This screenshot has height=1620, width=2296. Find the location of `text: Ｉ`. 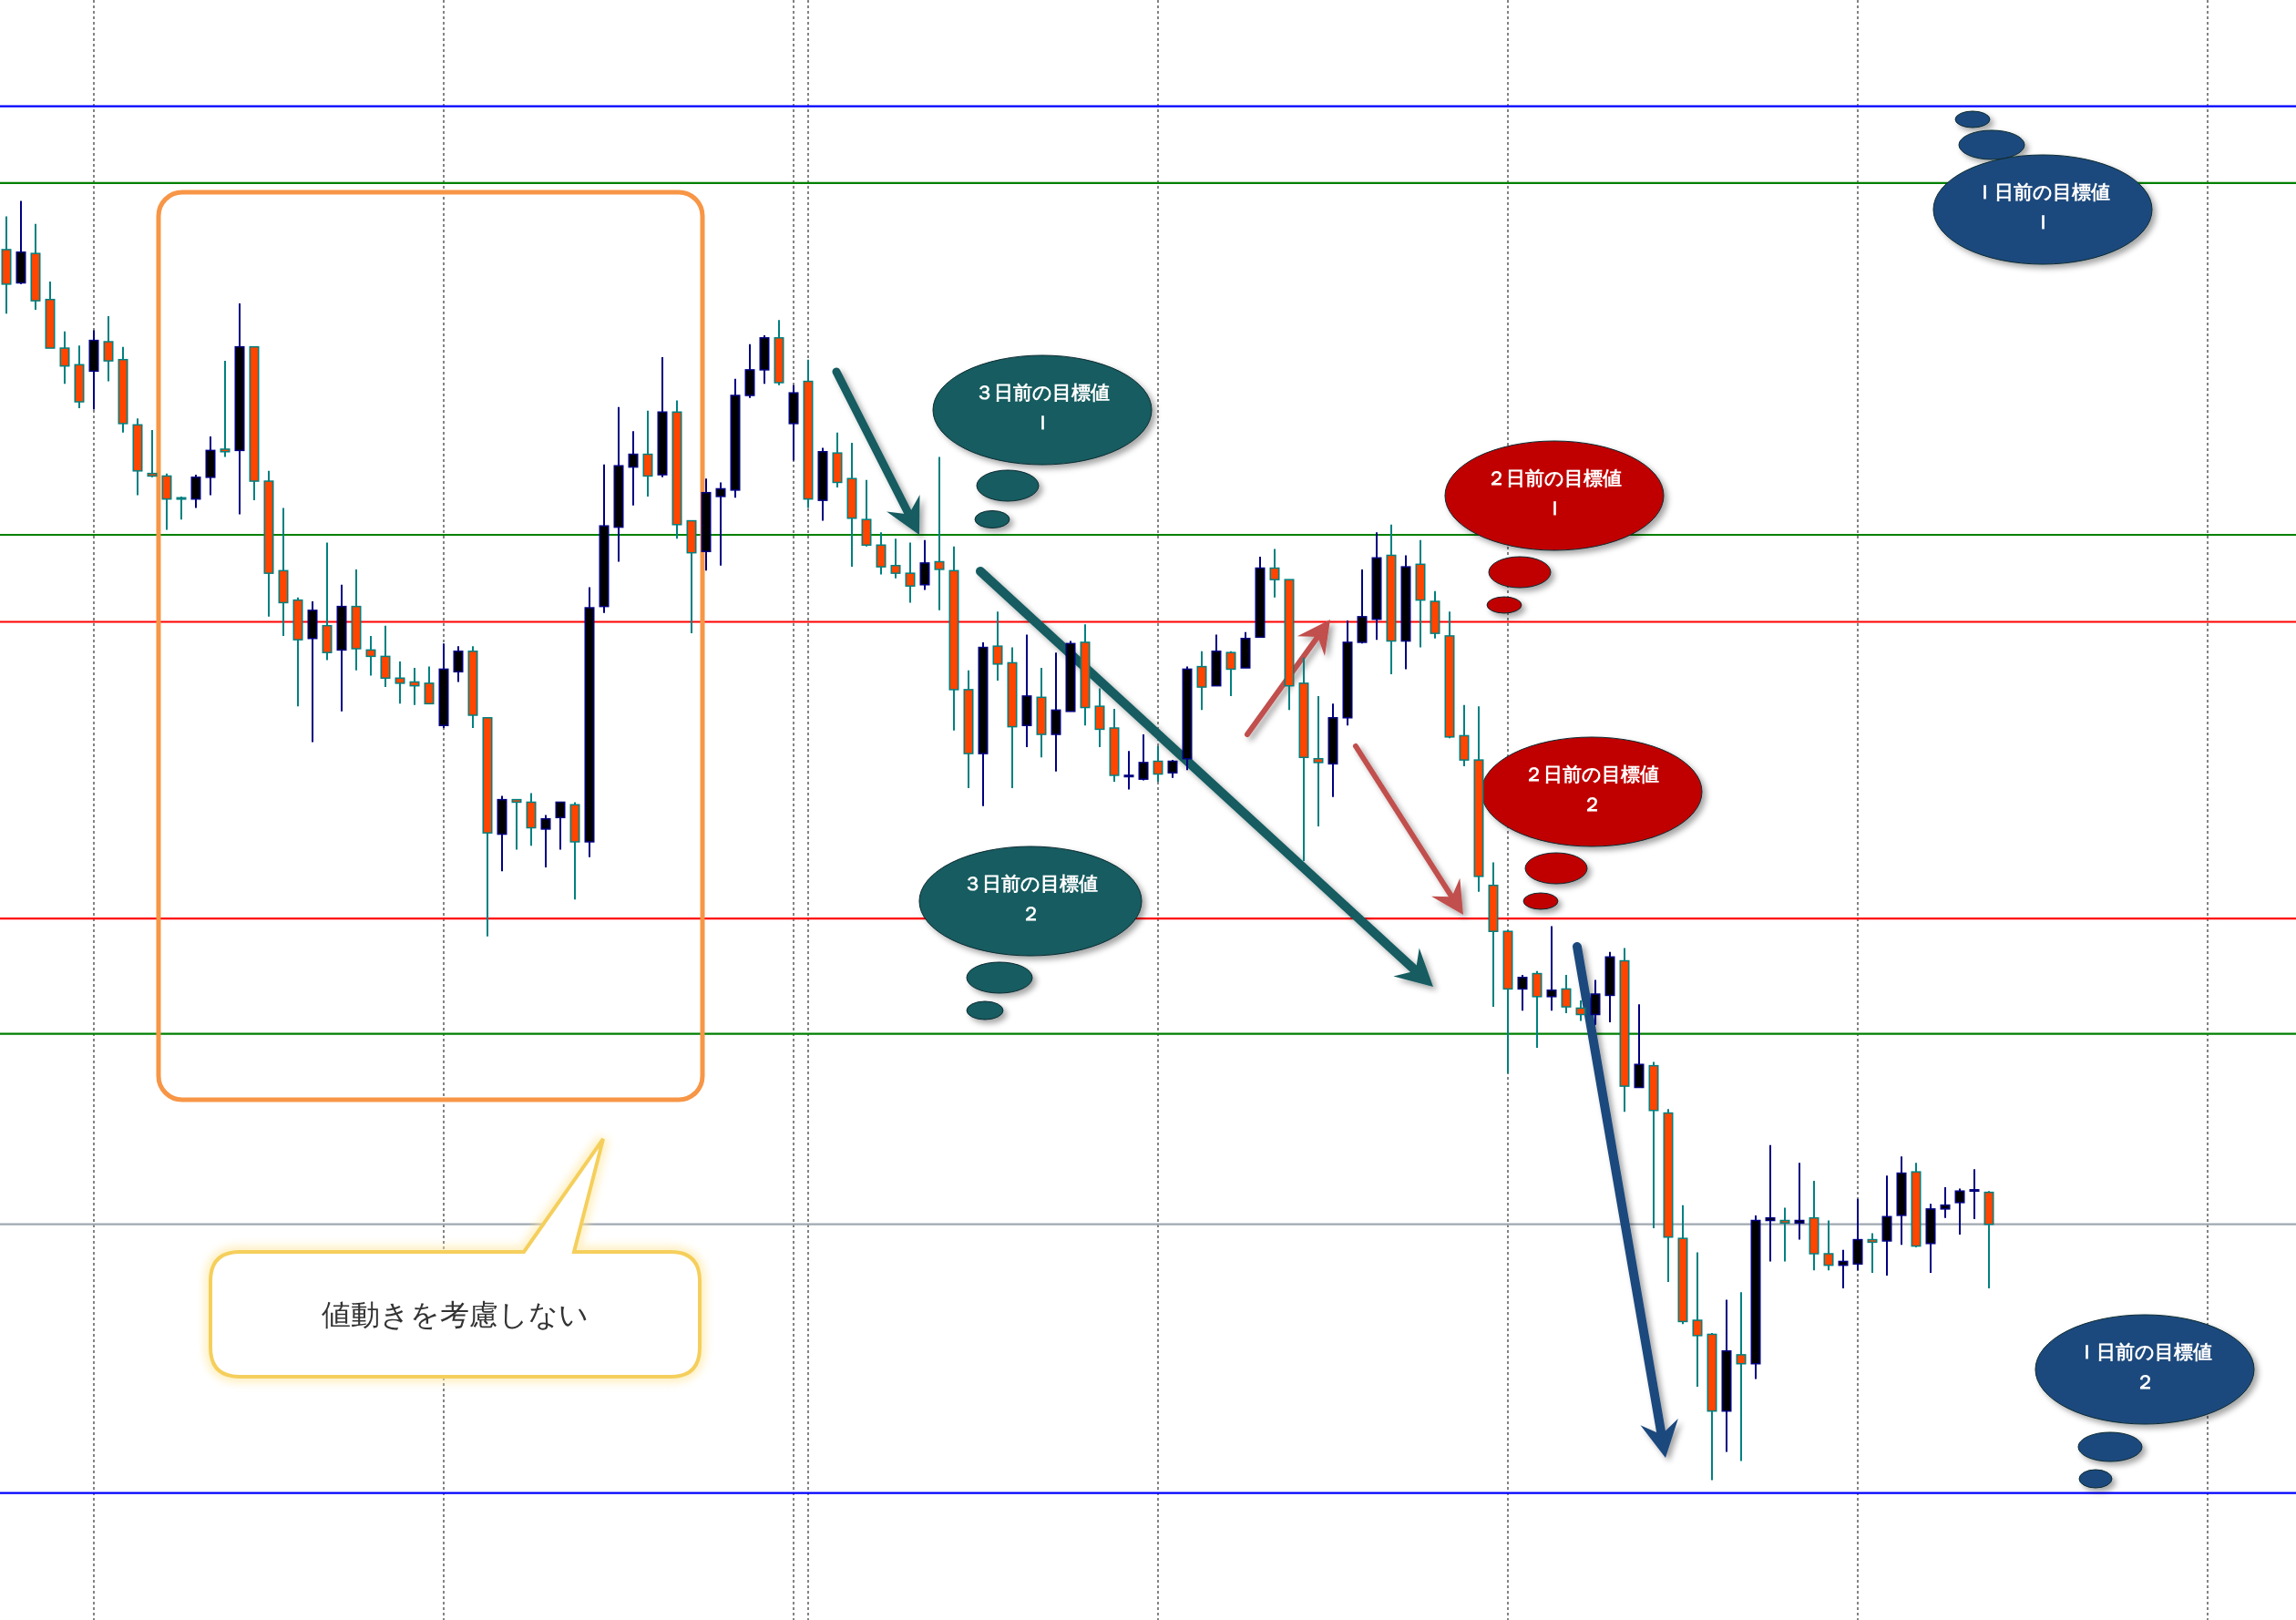

text: Ｉ is located at coordinates (2043, 222).